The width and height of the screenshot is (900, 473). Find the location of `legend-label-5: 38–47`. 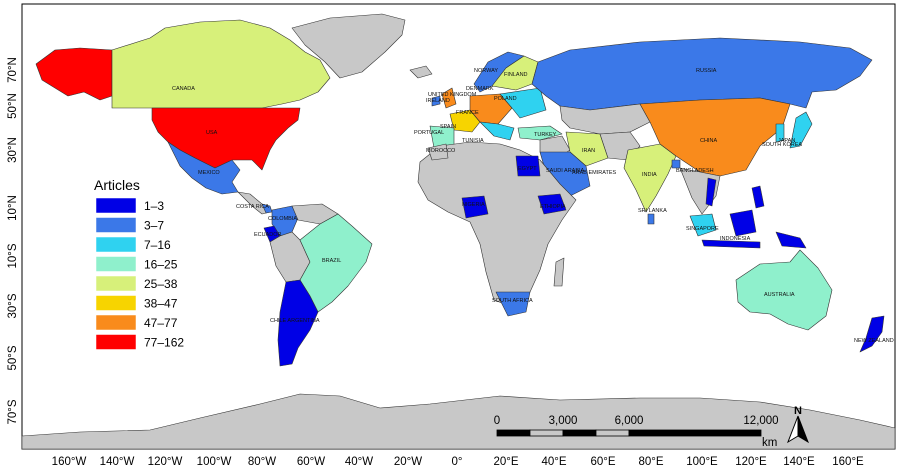

legend-label-5: 38–47 is located at coordinates (161, 304).